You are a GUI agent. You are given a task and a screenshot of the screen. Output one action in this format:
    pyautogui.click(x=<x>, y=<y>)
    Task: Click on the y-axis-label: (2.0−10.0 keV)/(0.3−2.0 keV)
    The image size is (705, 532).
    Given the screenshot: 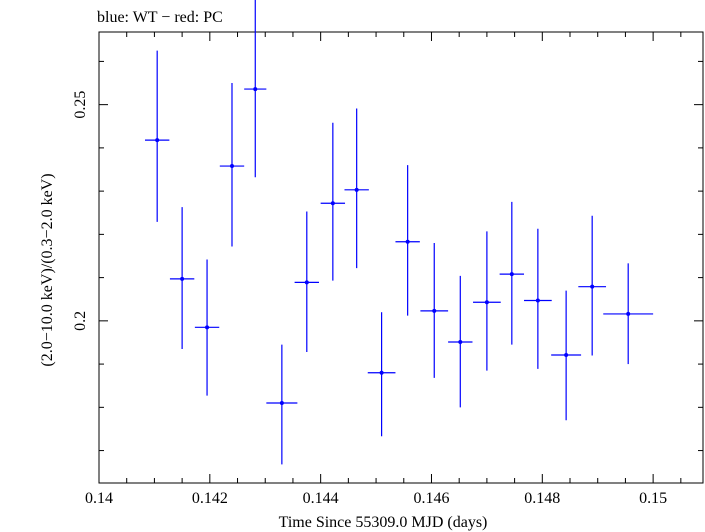 What is the action you would take?
    pyautogui.click(x=47, y=269)
    